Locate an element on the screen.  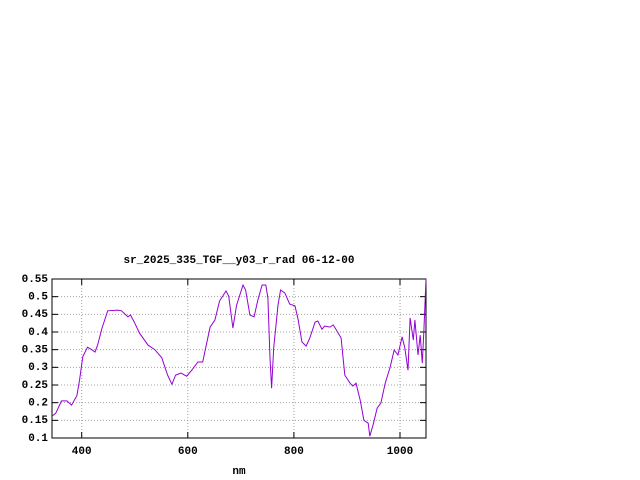
y-tick-label: 0.4 is located at coordinates (38, 333).